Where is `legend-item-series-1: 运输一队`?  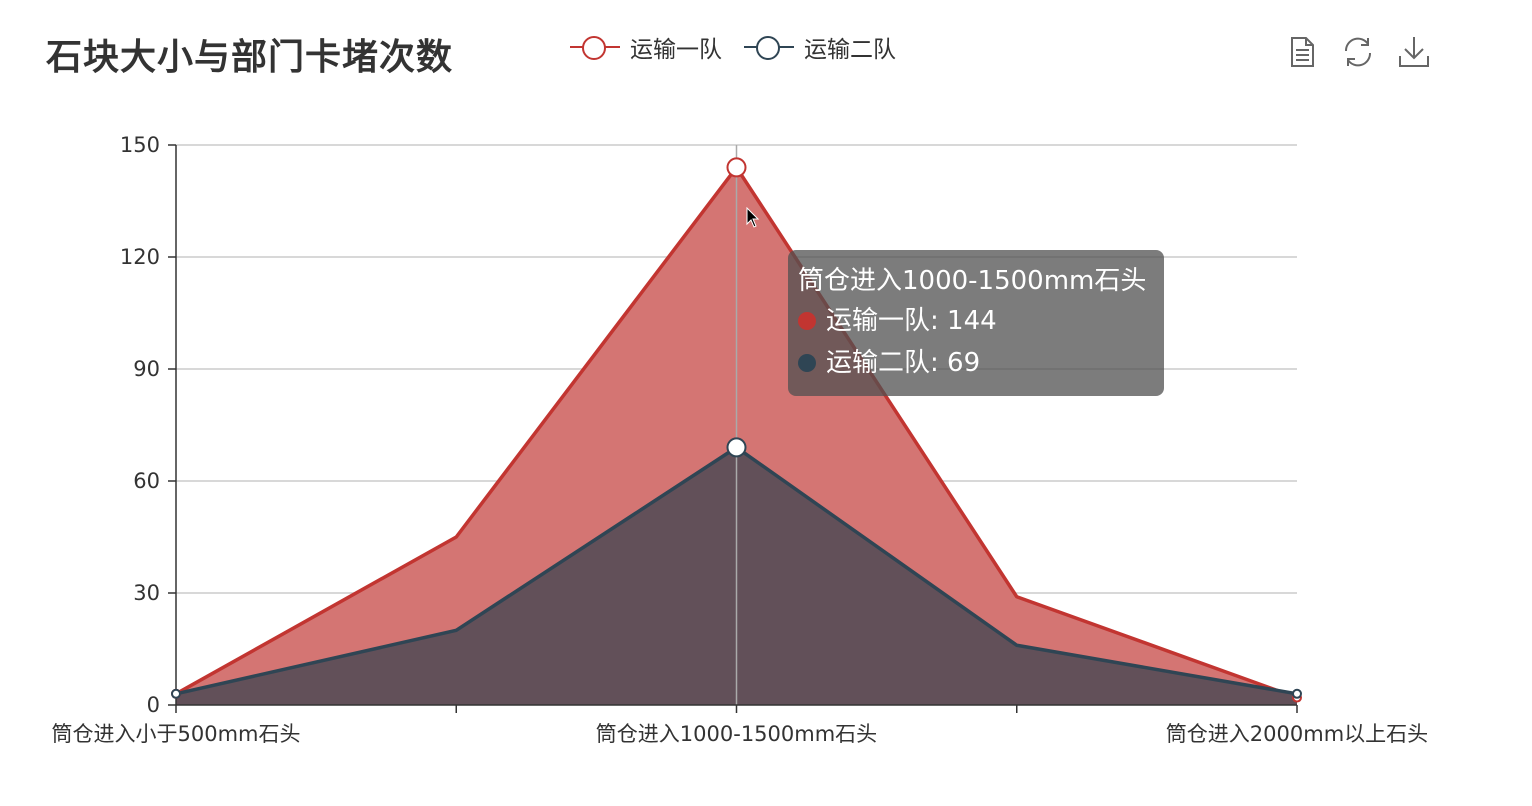
legend-item-series-1: 运输一队 is located at coordinates (646, 47).